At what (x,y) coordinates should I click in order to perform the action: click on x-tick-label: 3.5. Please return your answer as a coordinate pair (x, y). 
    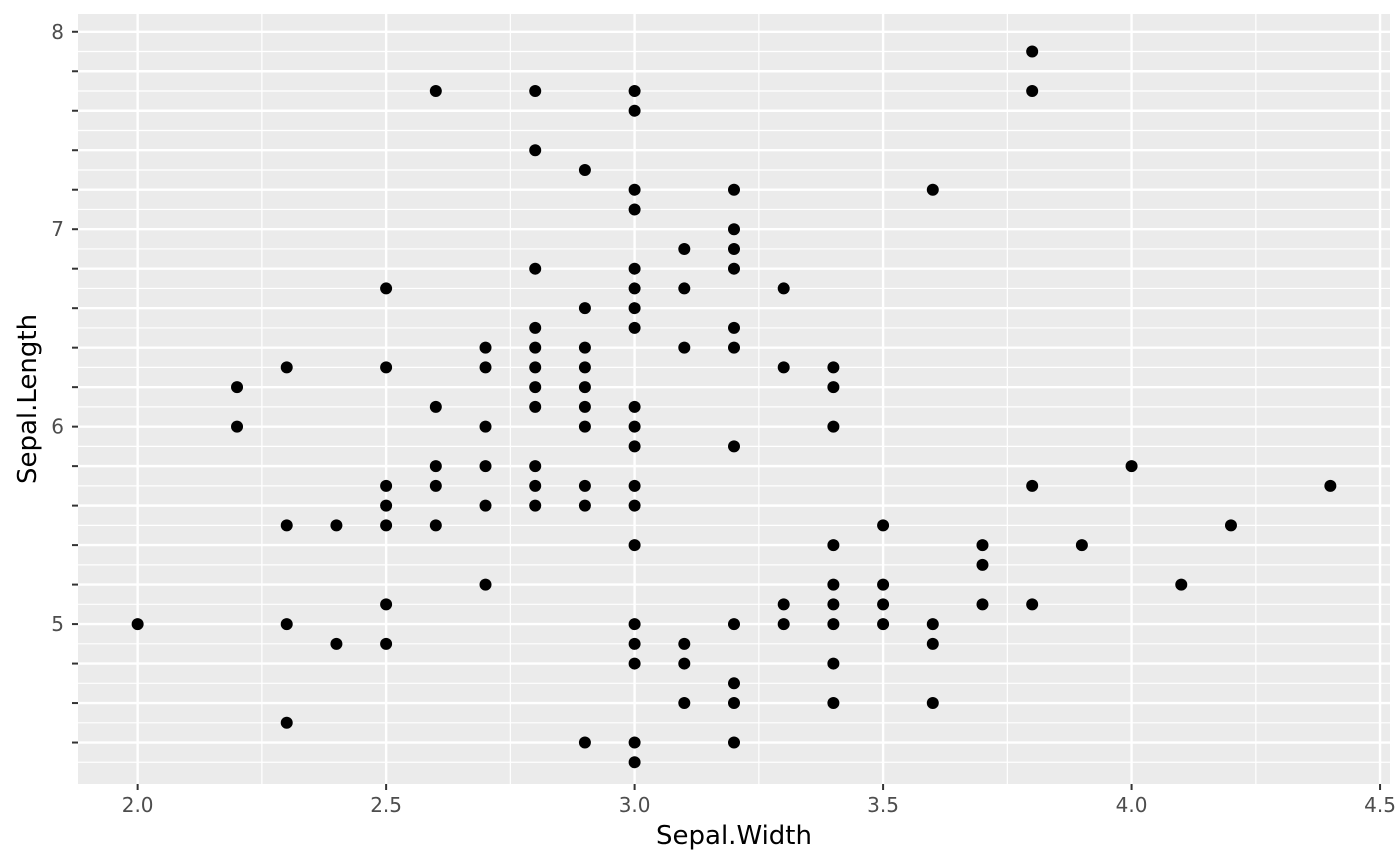
    Looking at the image, I should click on (883, 805).